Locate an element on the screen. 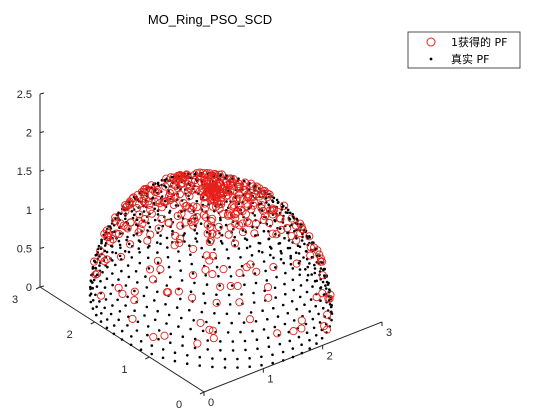 The image size is (560, 420). legend-dot-marker is located at coordinates (431, 59).